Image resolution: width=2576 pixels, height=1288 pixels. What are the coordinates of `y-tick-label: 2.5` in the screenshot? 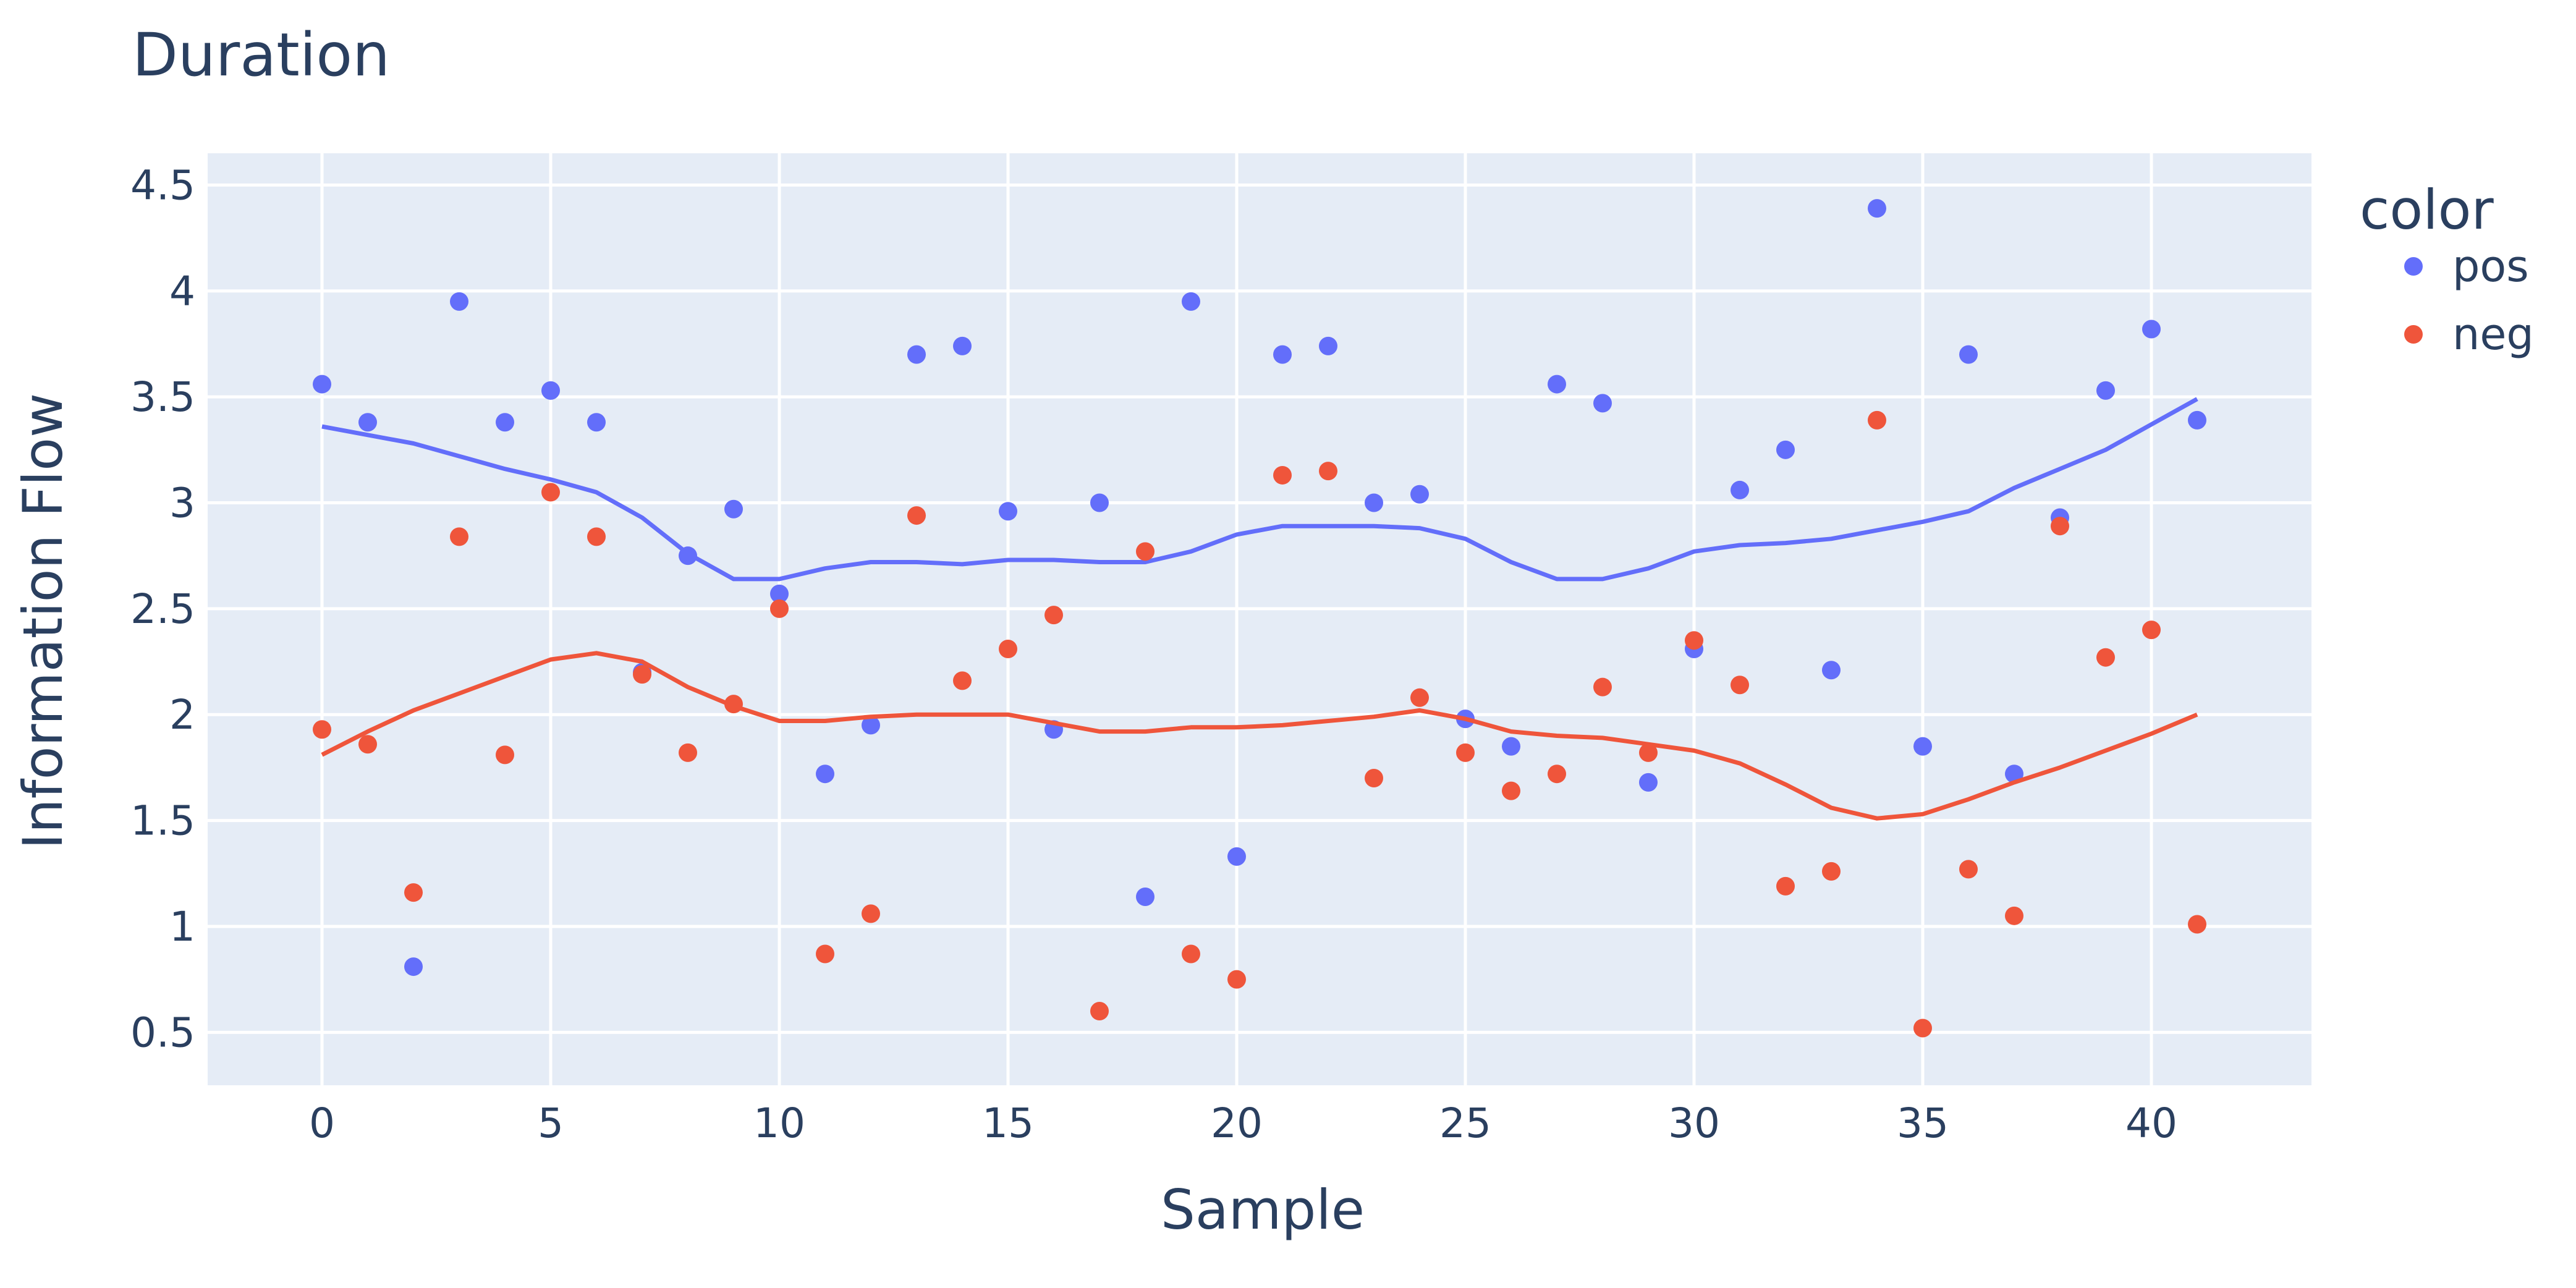 It's located at (162, 609).